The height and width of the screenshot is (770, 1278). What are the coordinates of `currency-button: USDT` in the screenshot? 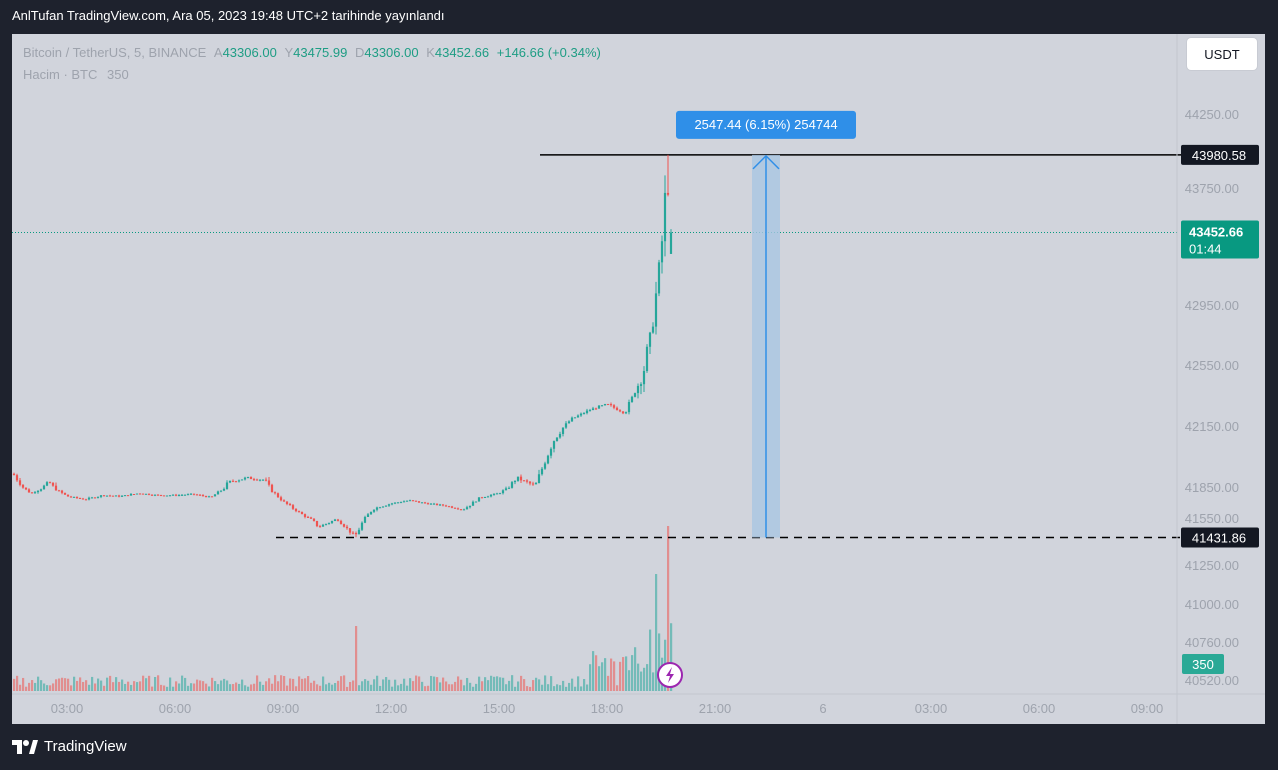 It's located at (1222, 54).